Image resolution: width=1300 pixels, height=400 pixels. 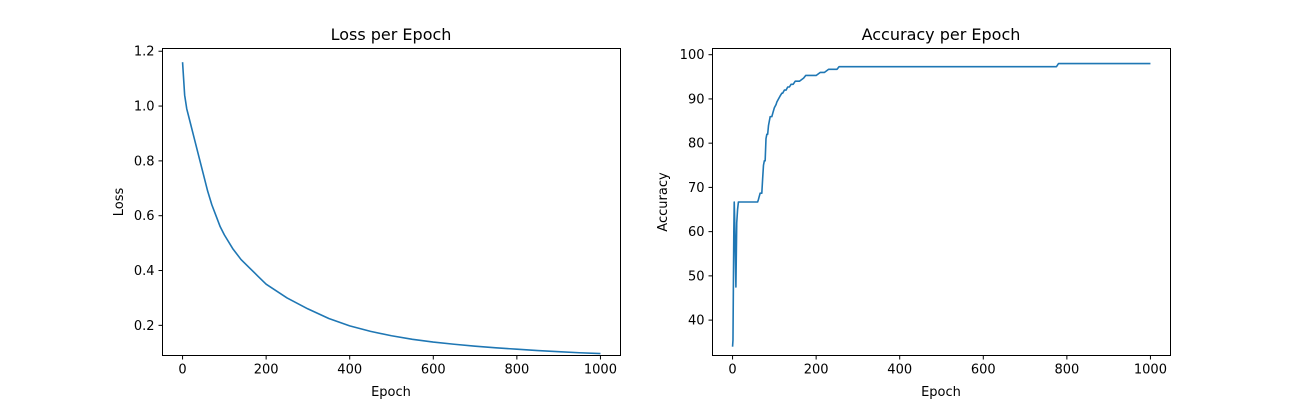 What do you see at coordinates (144, 216) in the screenshot?
I see `loss-y-tick-label: 0.6` at bounding box center [144, 216].